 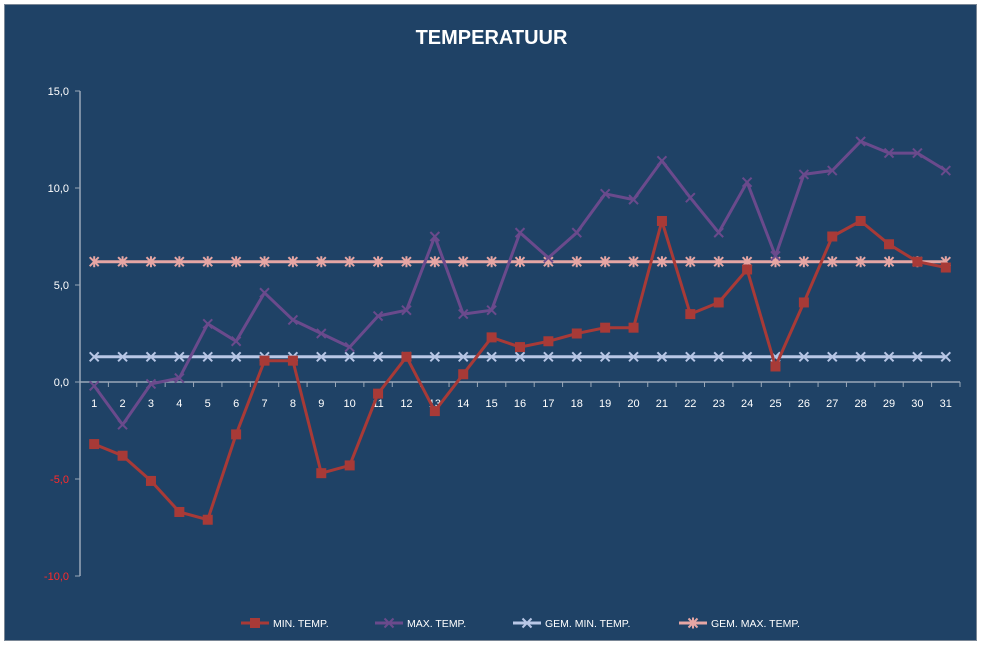 What do you see at coordinates (491, 38) in the screenshot?
I see `chart-title: TEMPERATUUR` at bounding box center [491, 38].